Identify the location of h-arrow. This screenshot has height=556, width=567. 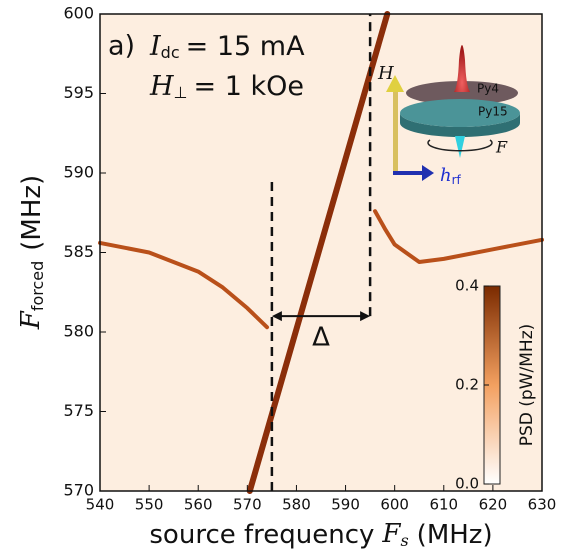
(395, 130).